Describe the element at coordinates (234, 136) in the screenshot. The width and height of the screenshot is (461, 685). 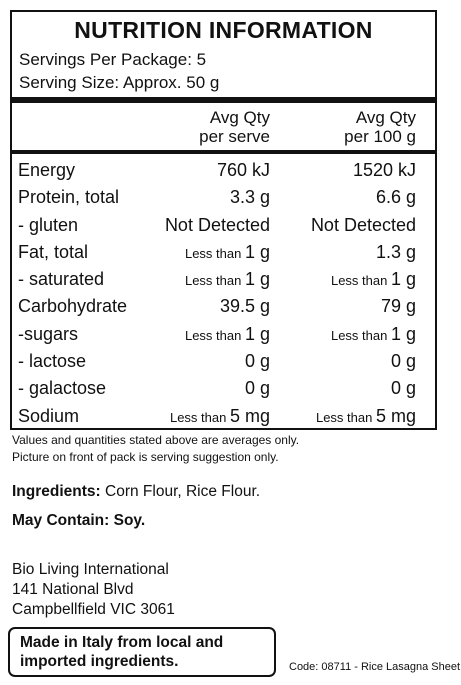
I see `col1-header-line2: per serve` at that location.